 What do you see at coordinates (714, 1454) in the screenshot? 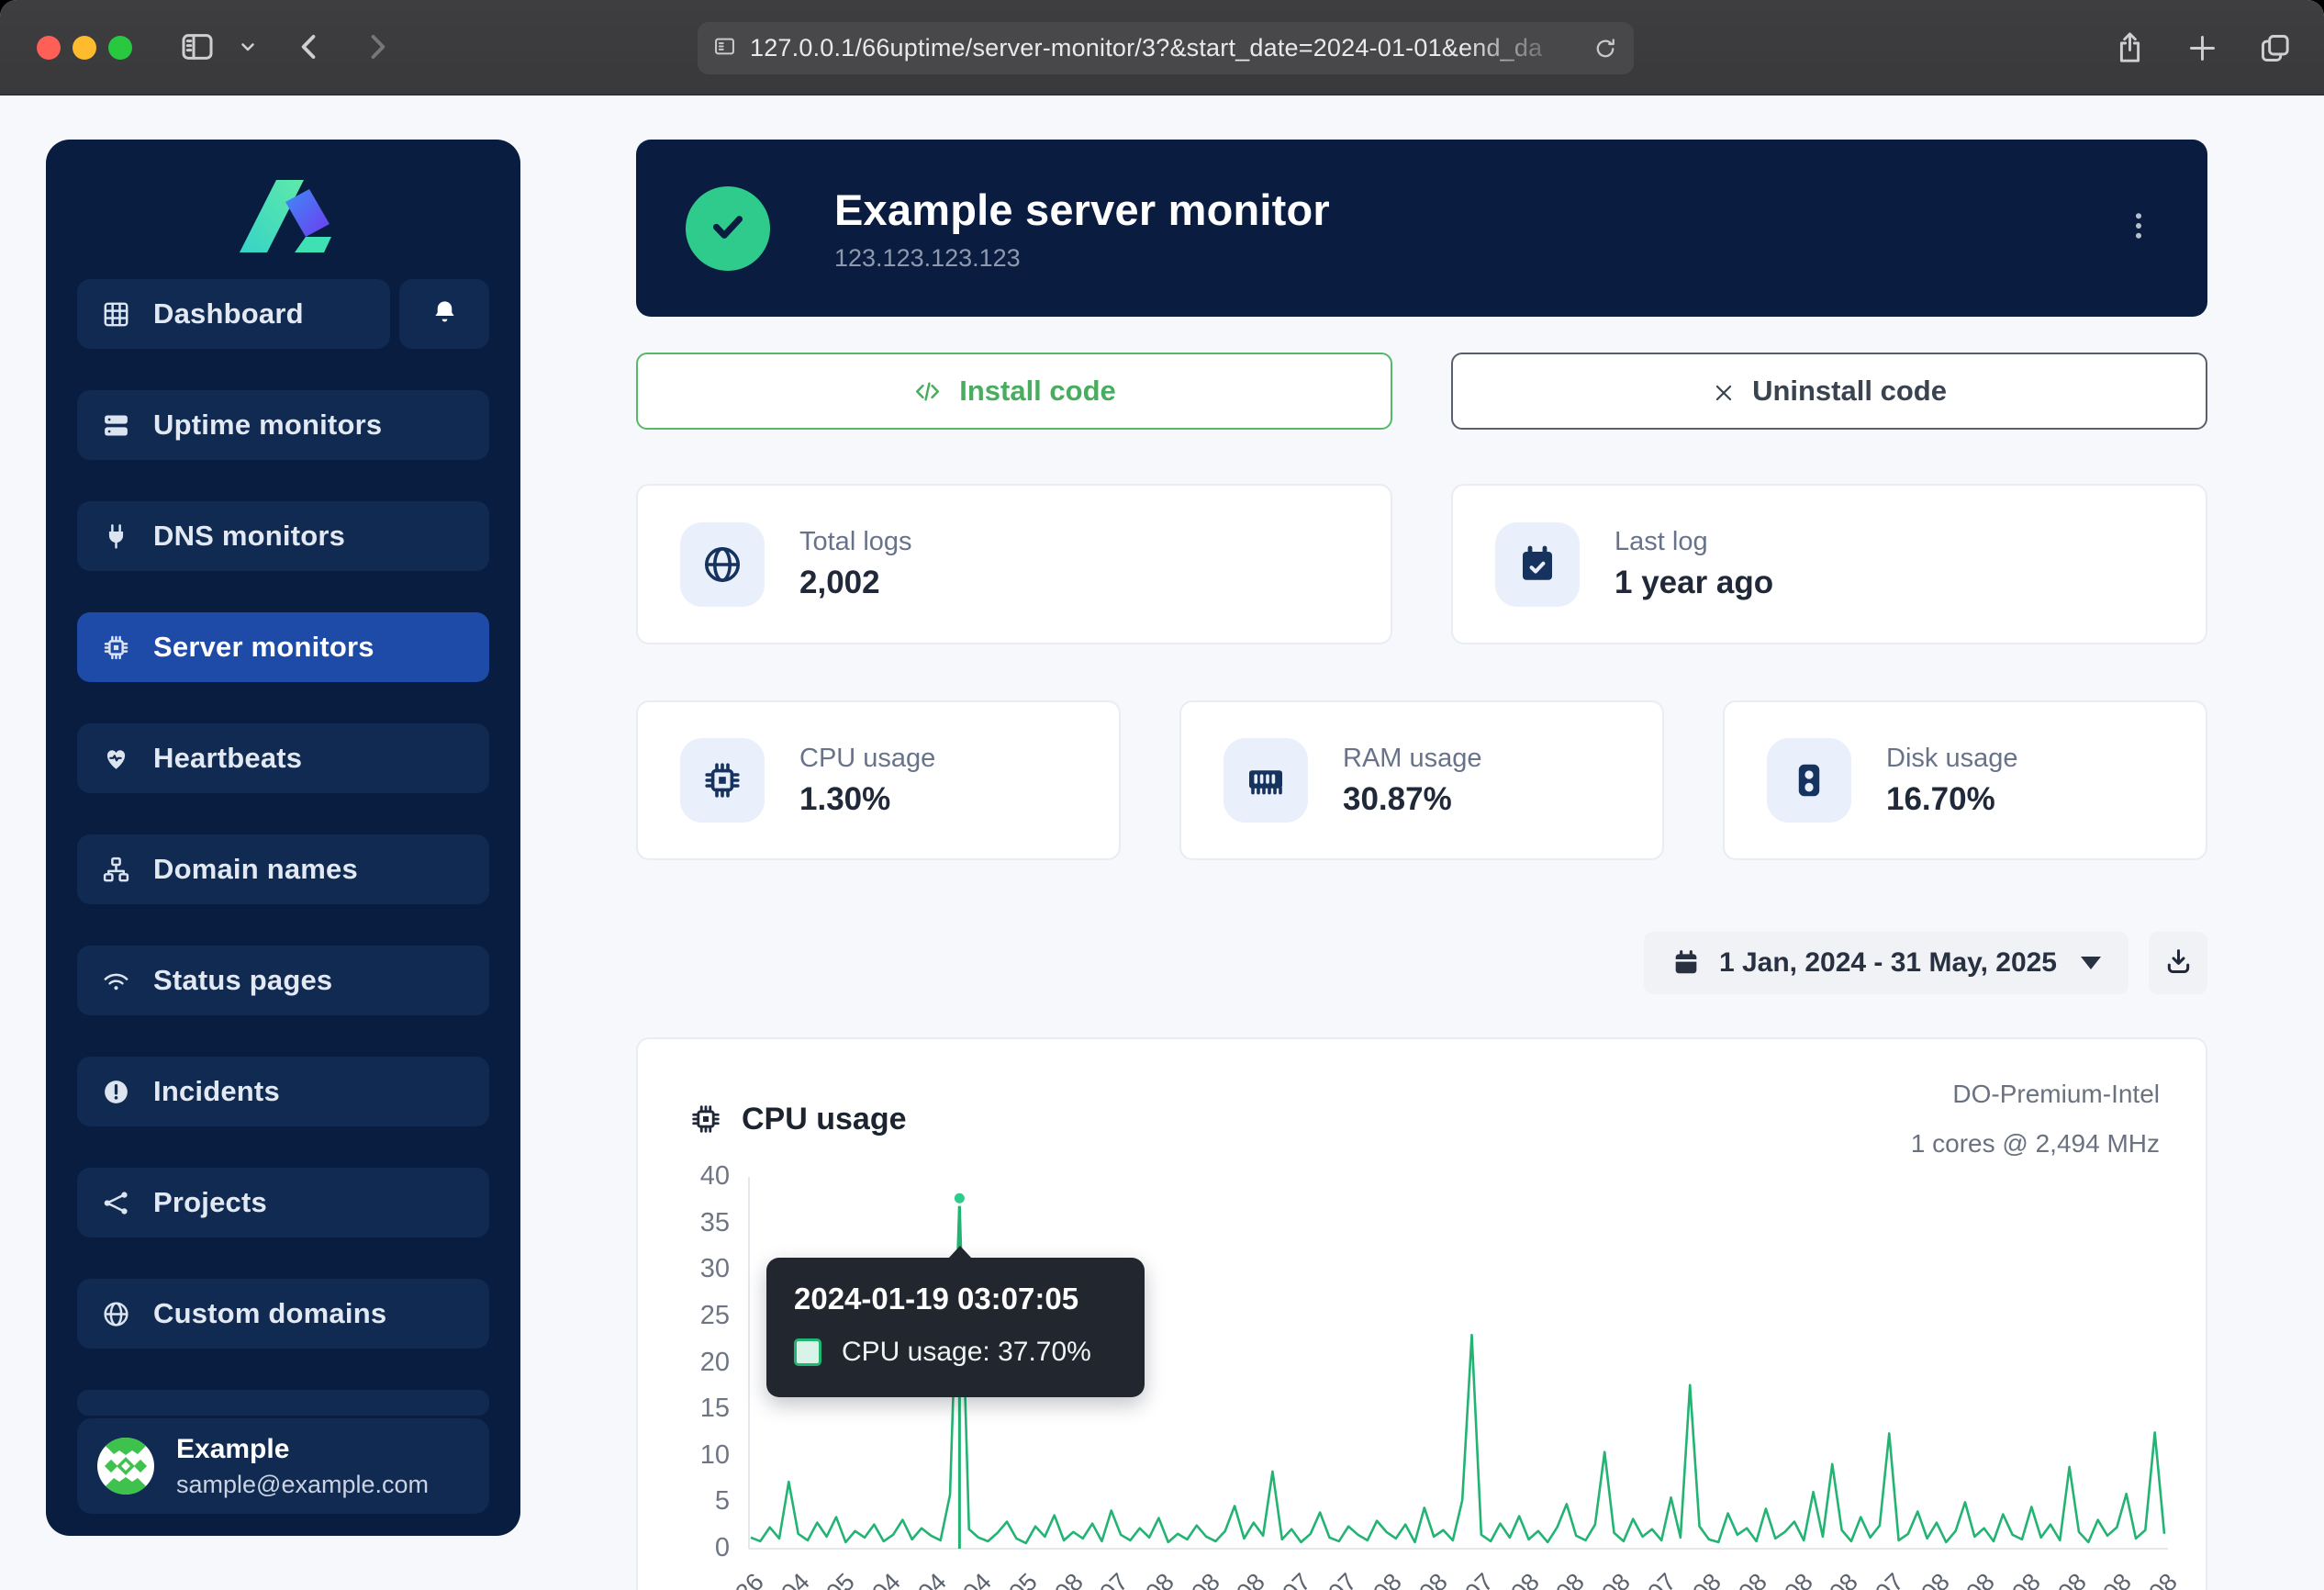
I see `y-tick-label: 10` at bounding box center [714, 1454].